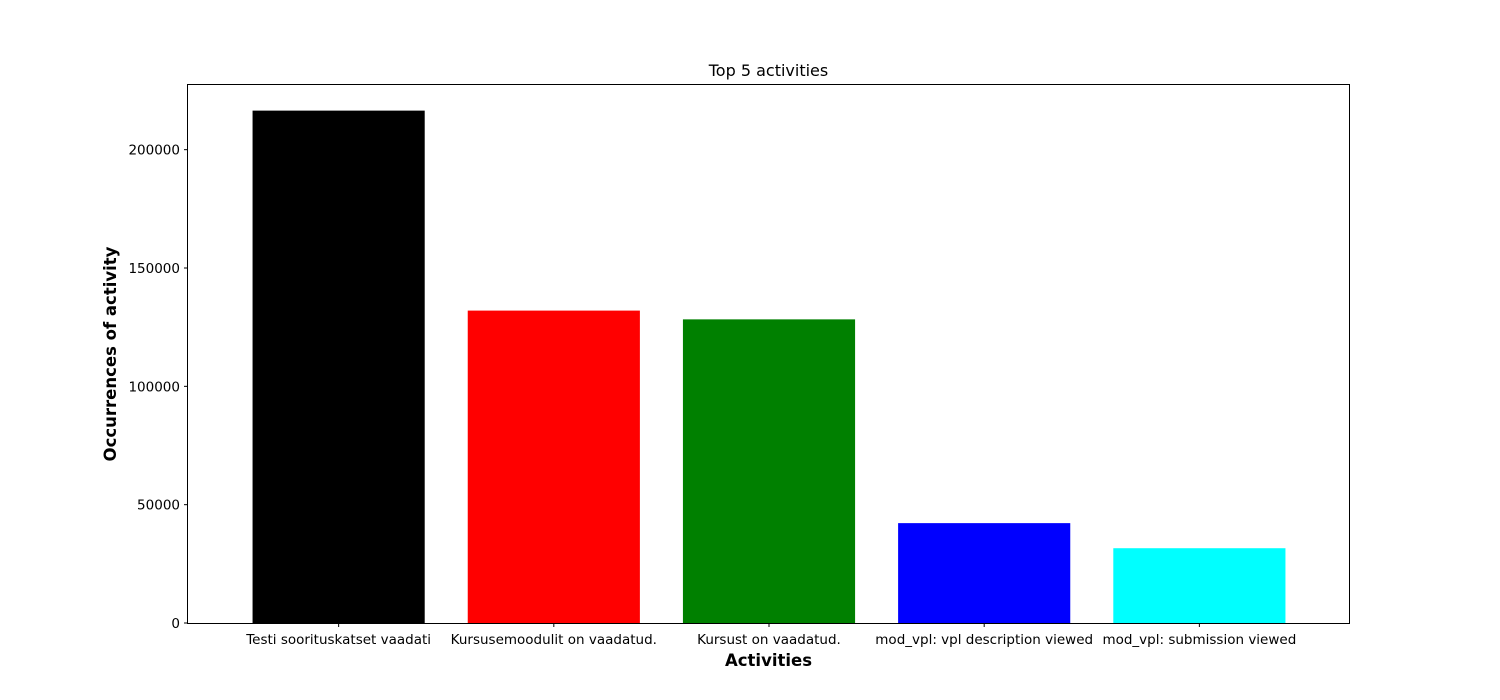 This screenshot has height=700, width=1500. Describe the element at coordinates (338, 640) in the screenshot. I see `x-tick-label: Testi soorituskatset vaadati` at that location.